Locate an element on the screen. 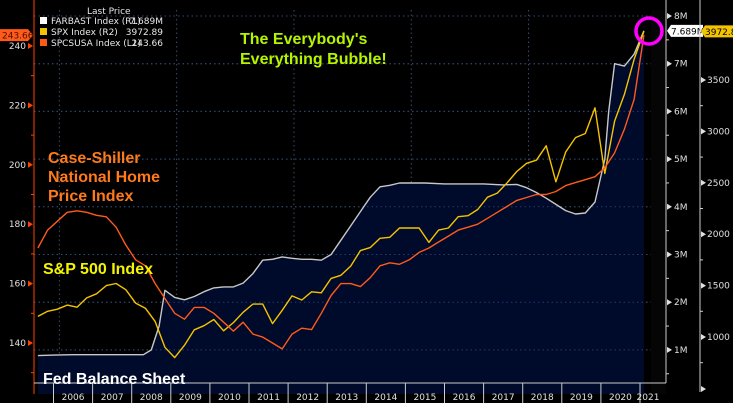 This screenshot has width=733, height=403. right2-last-price-tag is located at coordinates (717, 31).